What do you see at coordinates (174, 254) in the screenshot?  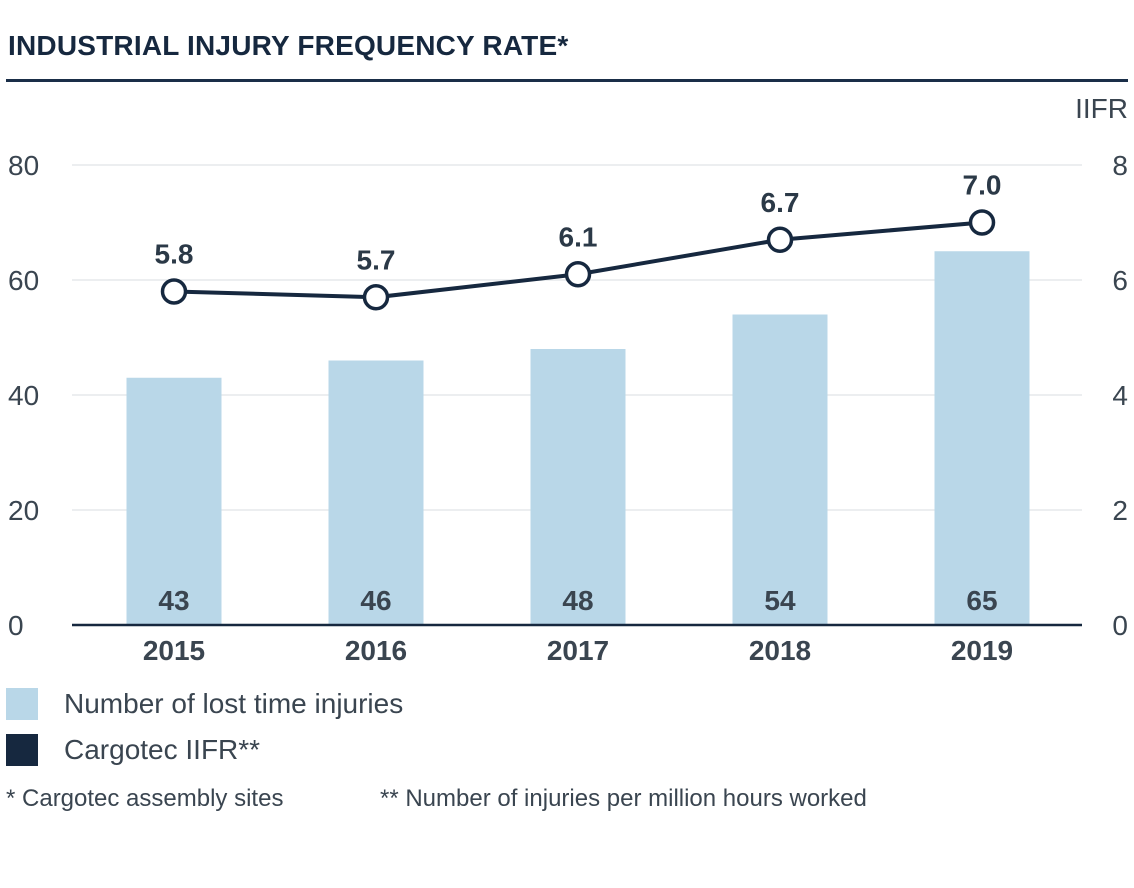 I see `iifr-point-label: 5.8` at bounding box center [174, 254].